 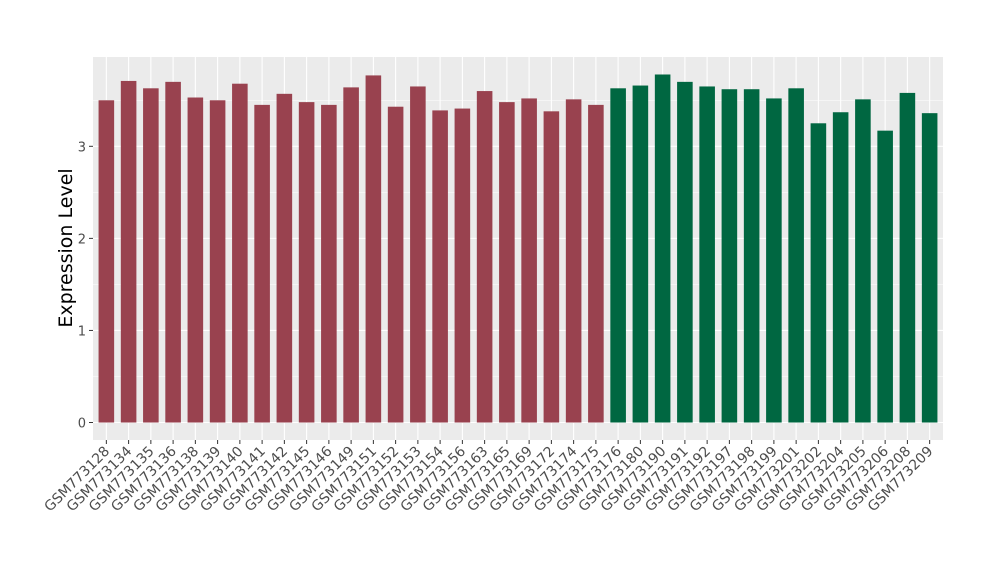 I want to click on y-tick-label: 0, so click(x=82, y=424).